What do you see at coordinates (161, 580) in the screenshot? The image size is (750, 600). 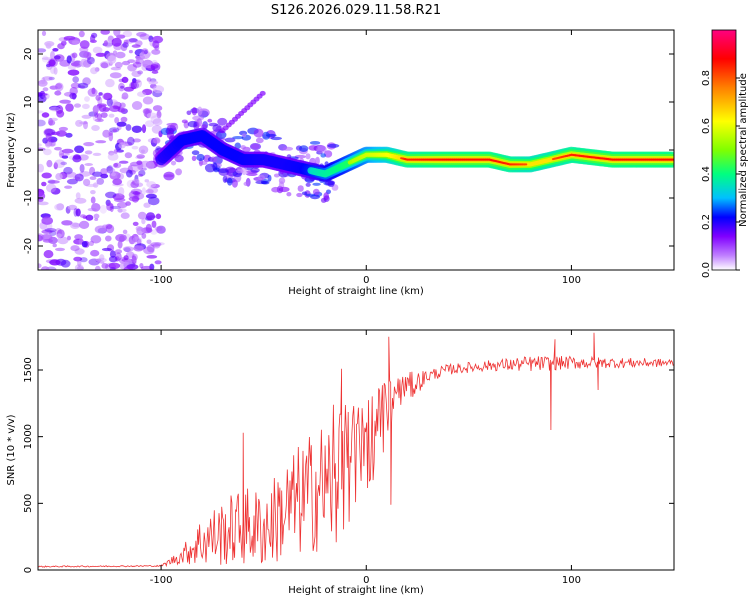 I see `snr-xtick-label: -100` at bounding box center [161, 580].